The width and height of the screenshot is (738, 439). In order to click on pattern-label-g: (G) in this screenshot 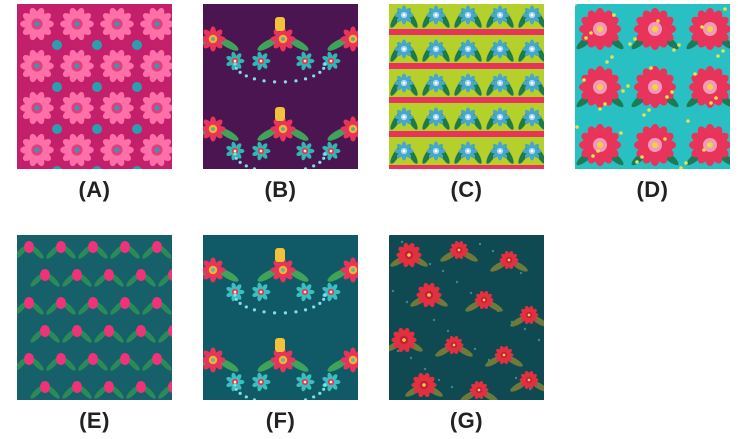, I will do `click(466, 420)`.